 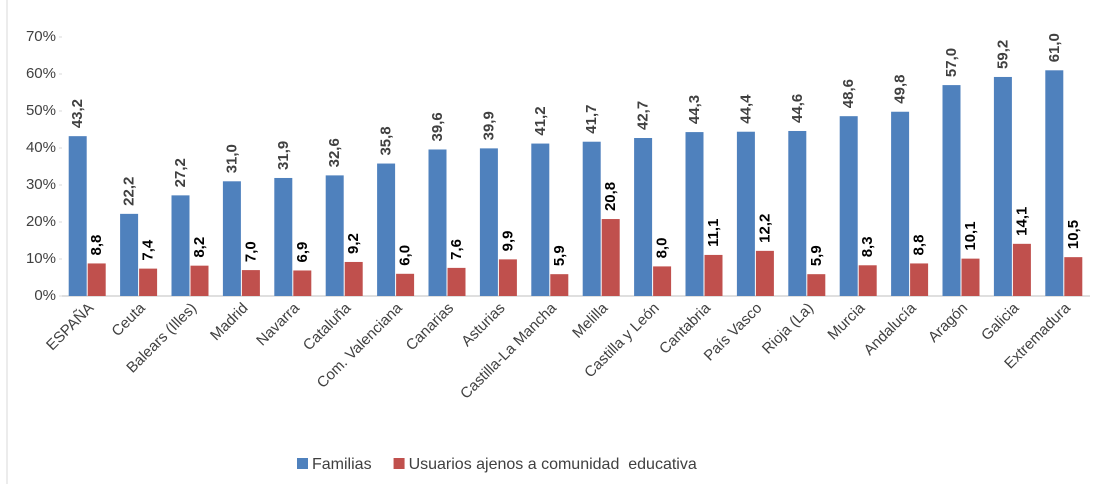 What do you see at coordinates (848, 93) in the screenshot?
I see `value-label: 48,6` at bounding box center [848, 93].